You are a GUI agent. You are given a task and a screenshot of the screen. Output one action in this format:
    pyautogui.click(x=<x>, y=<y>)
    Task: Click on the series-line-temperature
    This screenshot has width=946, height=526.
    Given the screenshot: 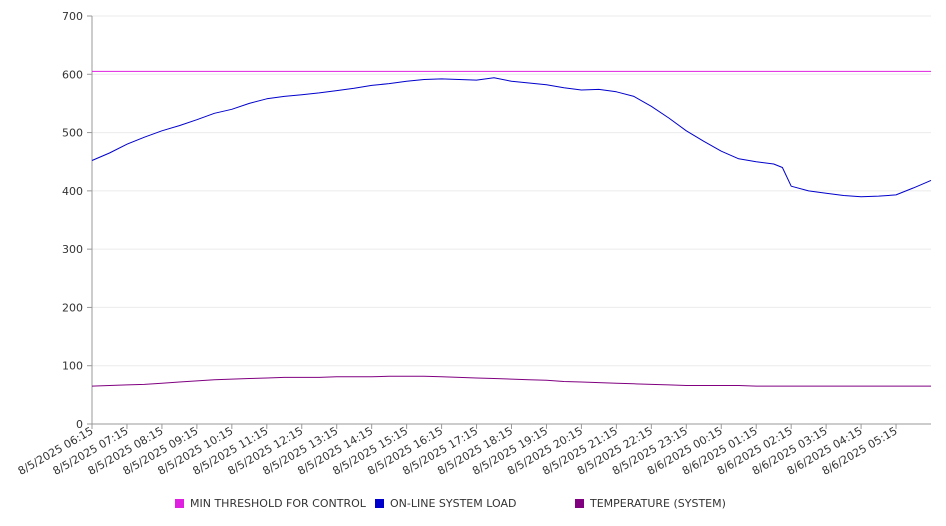 What is the action you would take?
    pyautogui.click(x=511, y=381)
    